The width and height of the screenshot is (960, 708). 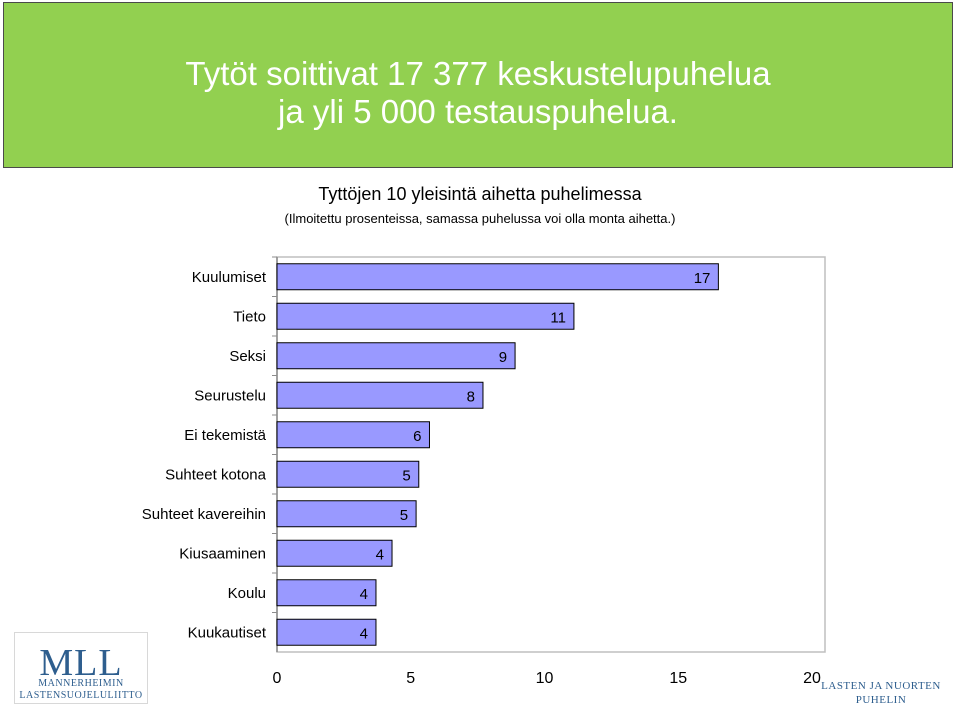 What do you see at coordinates (247, 356) in the screenshot?
I see `category-label: Seksi` at bounding box center [247, 356].